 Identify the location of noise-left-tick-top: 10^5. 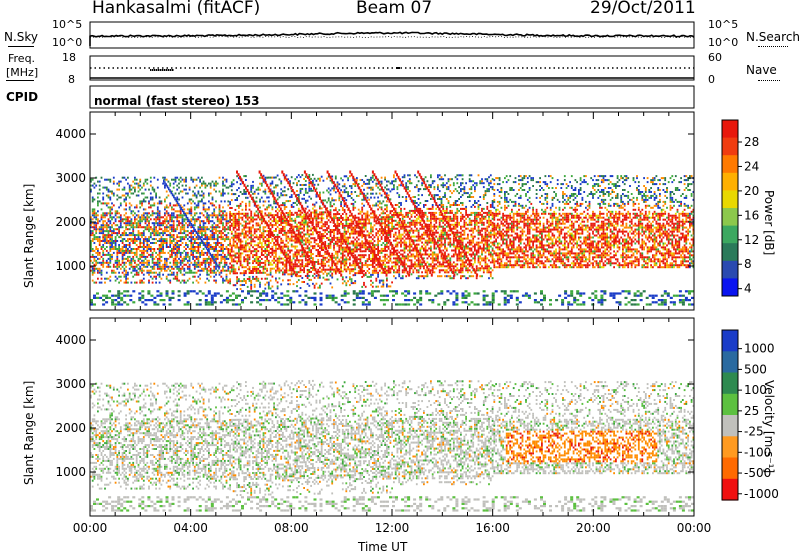
(67, 24).